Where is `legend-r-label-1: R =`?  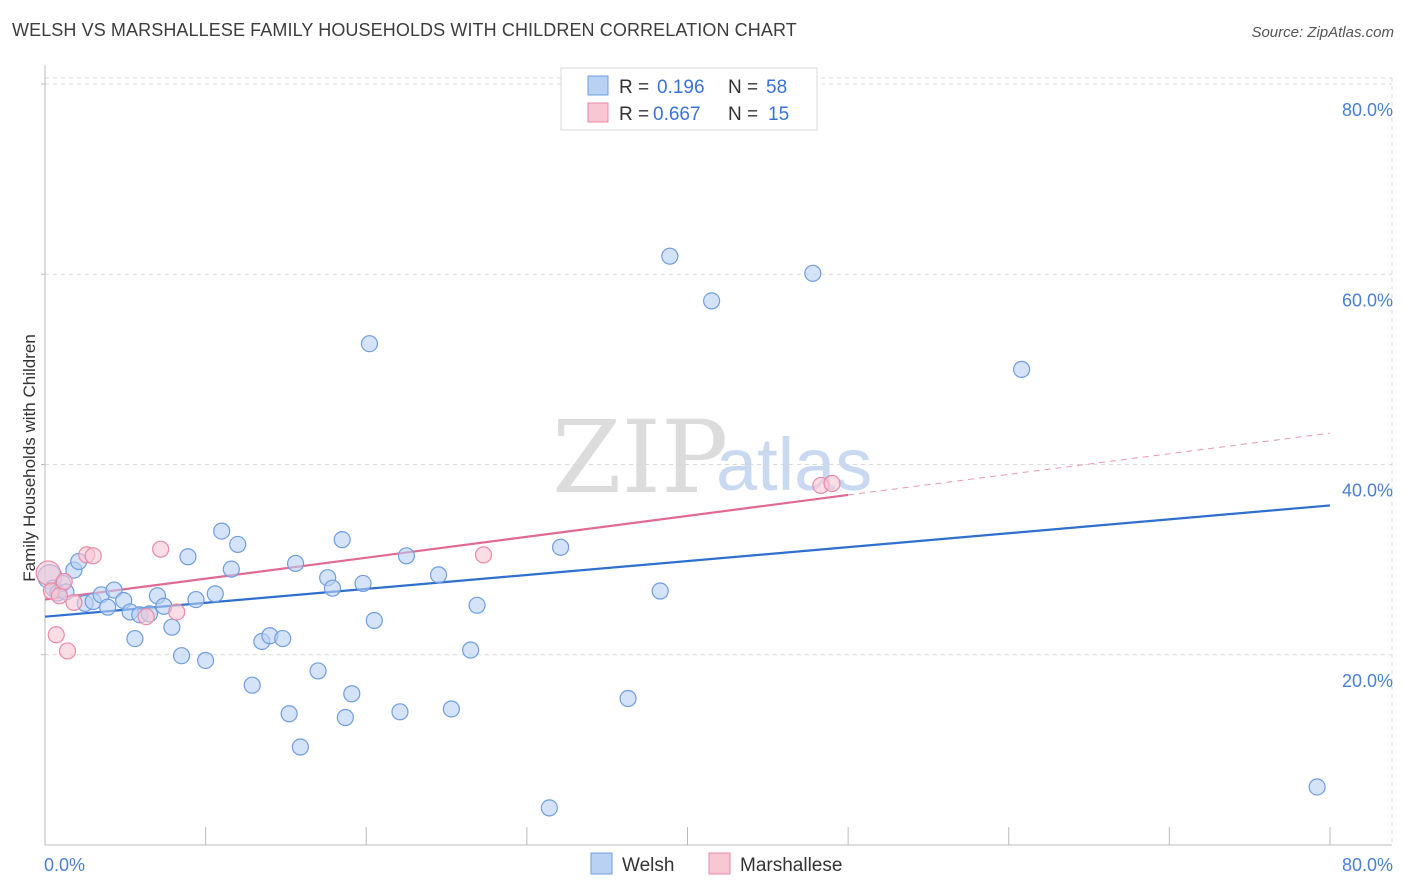
legend-r-label-1: R = is located at coordinates (634, 87).